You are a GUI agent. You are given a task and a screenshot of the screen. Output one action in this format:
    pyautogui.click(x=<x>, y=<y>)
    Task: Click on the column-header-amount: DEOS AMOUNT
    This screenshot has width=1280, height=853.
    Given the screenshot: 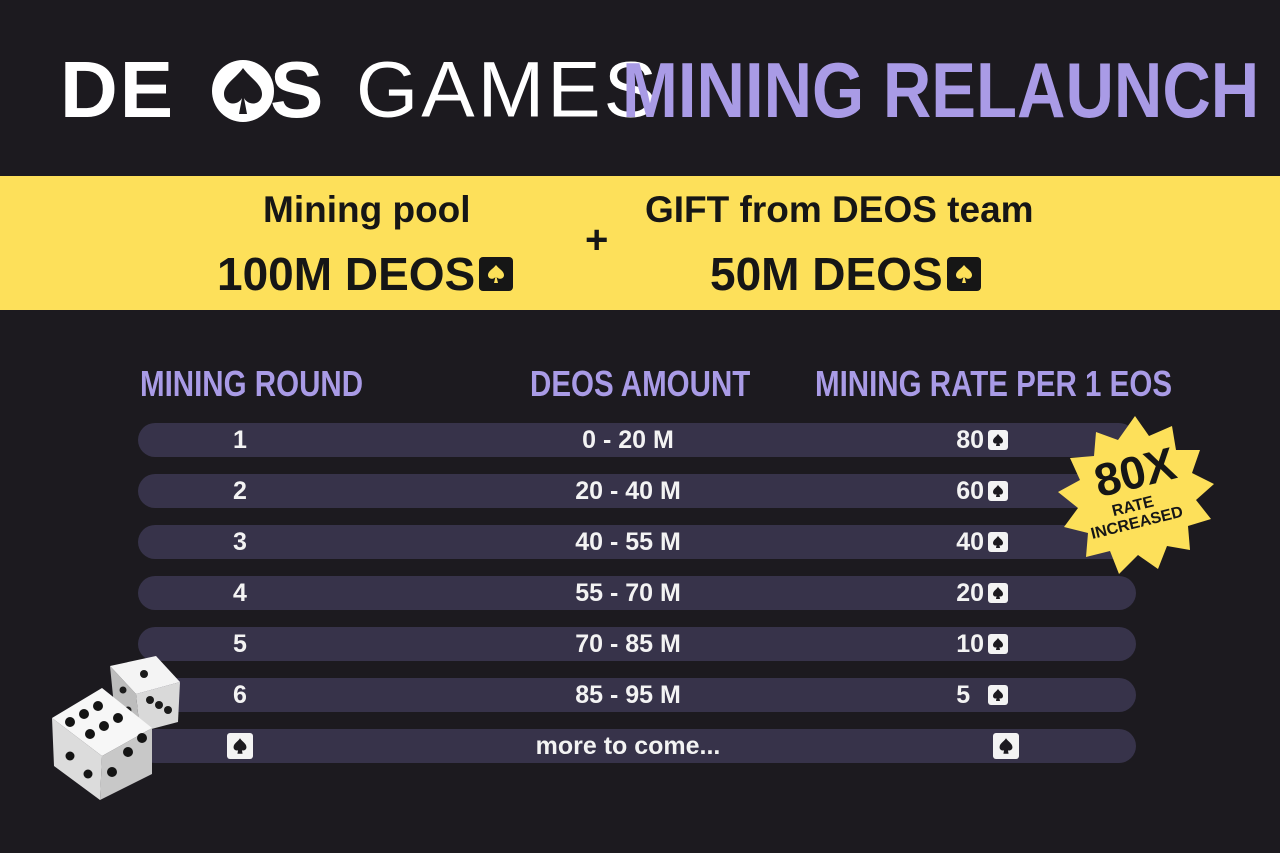 What is the action you would take?
    pyautogui.click(x=640, y=383)
    